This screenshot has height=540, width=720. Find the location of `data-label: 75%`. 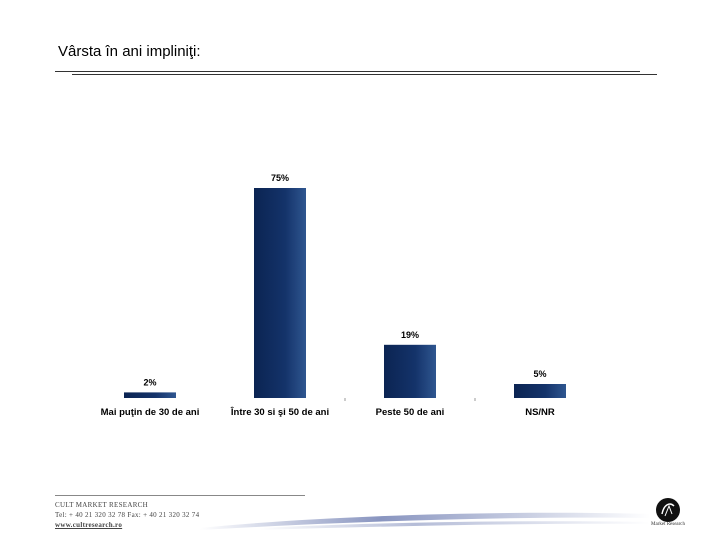

data-label: 75% is located at coordinates (280, 178).